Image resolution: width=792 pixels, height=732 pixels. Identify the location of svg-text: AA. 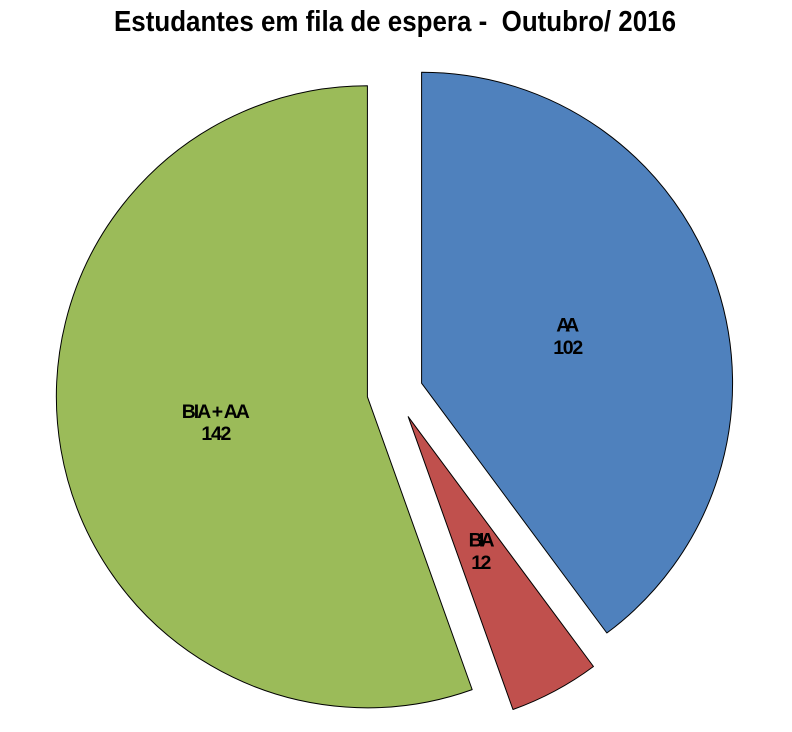
(567, 326).